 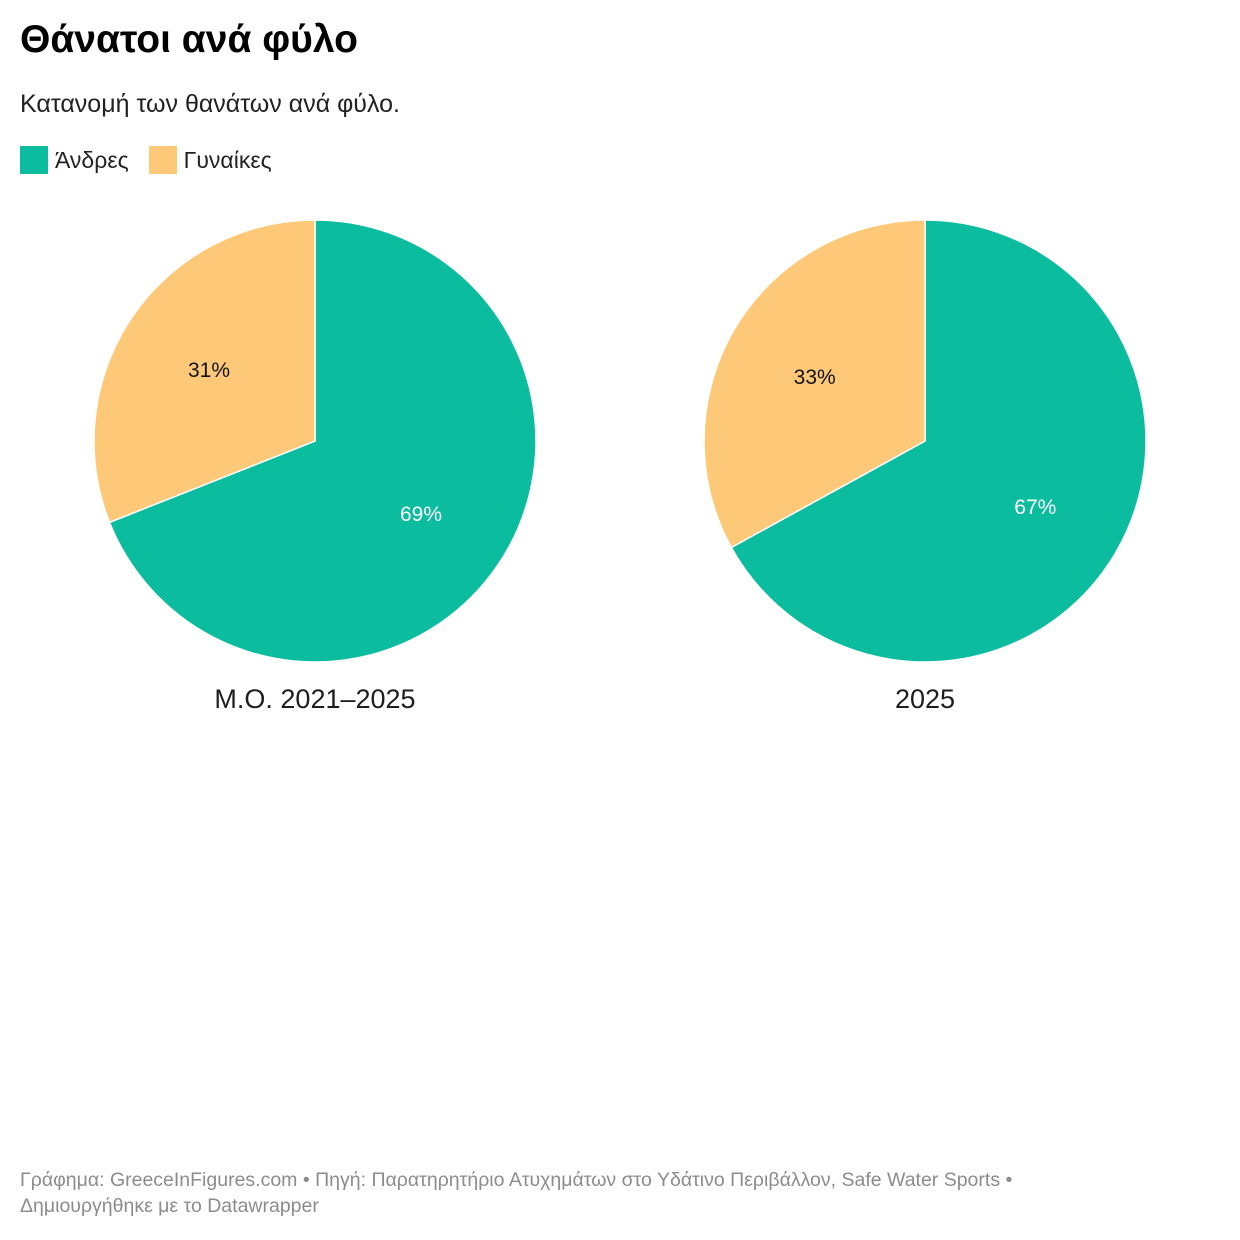 What do you see at coordinates (34, 160) in the screenshot?
I see `legend-swatch-men` at bounding box center [34, 160].